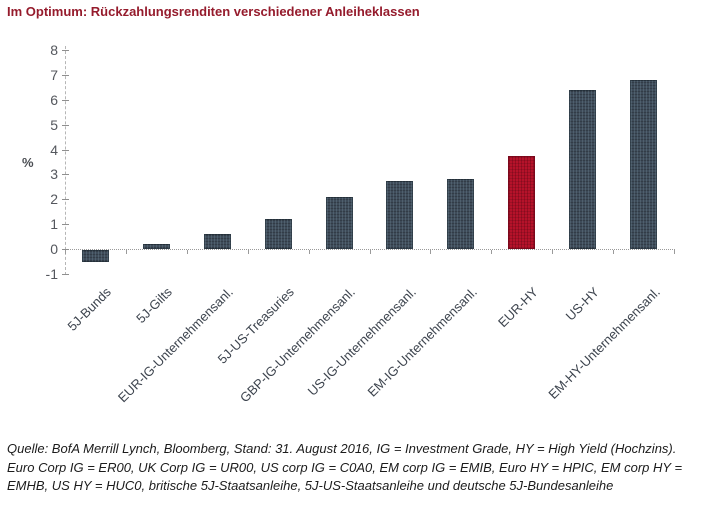 The width and height of the screenshot is (710, 520). I want to click on bar-5J-Bunds, so click(95, 256).